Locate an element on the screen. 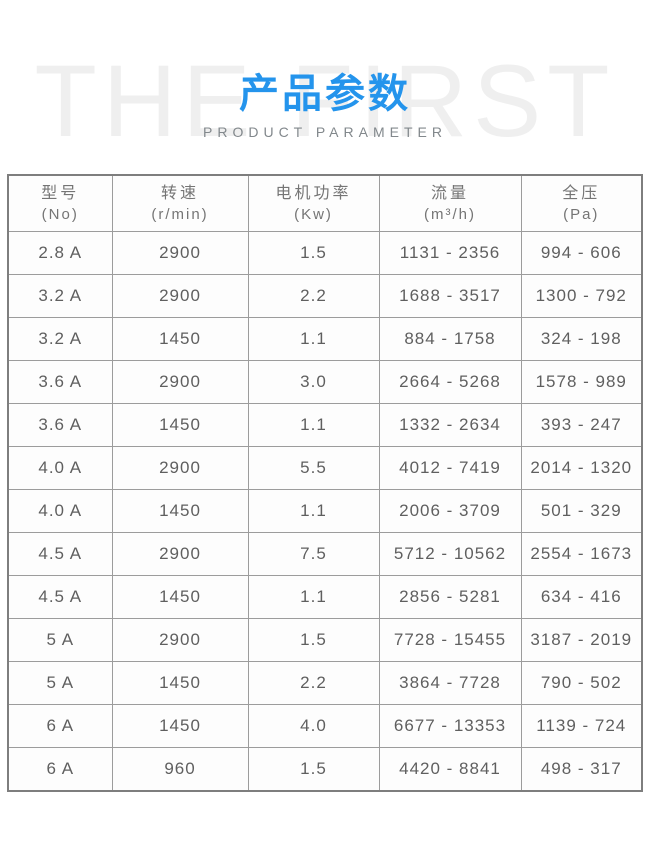  column-header-label: 全压 is located at coordinates (581, 194).